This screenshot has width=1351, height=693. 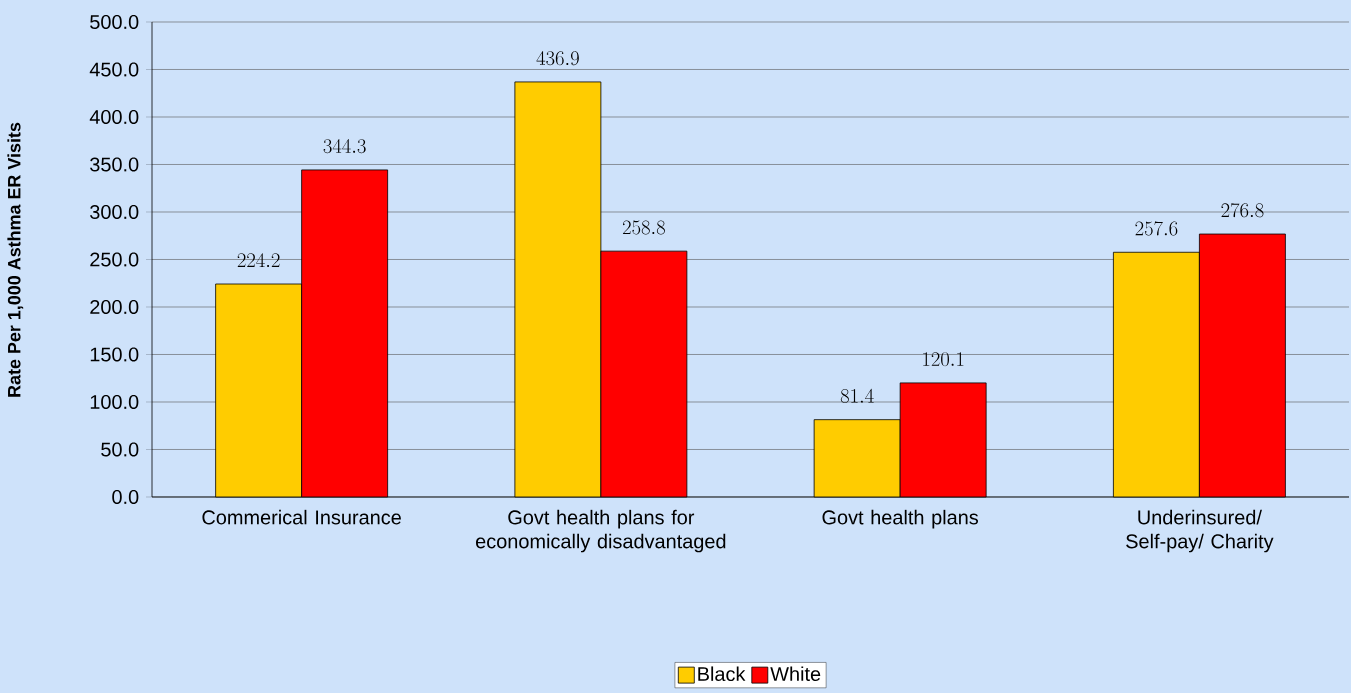 What do you see at coordinates (301, 517) in the screenshot?
I see `x-tick-label: Commerical Insurance` at bounding box center [301, 517].